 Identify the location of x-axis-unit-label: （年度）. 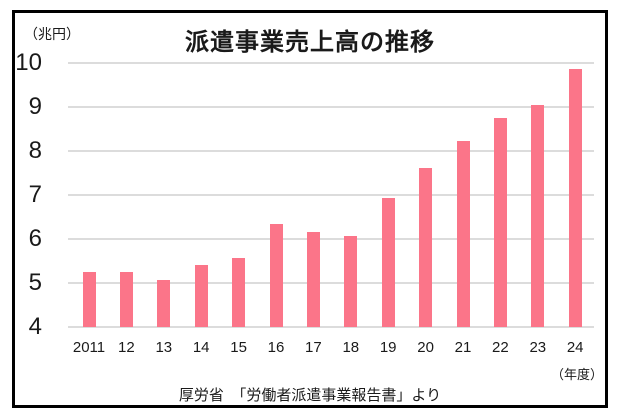
(576, 374).